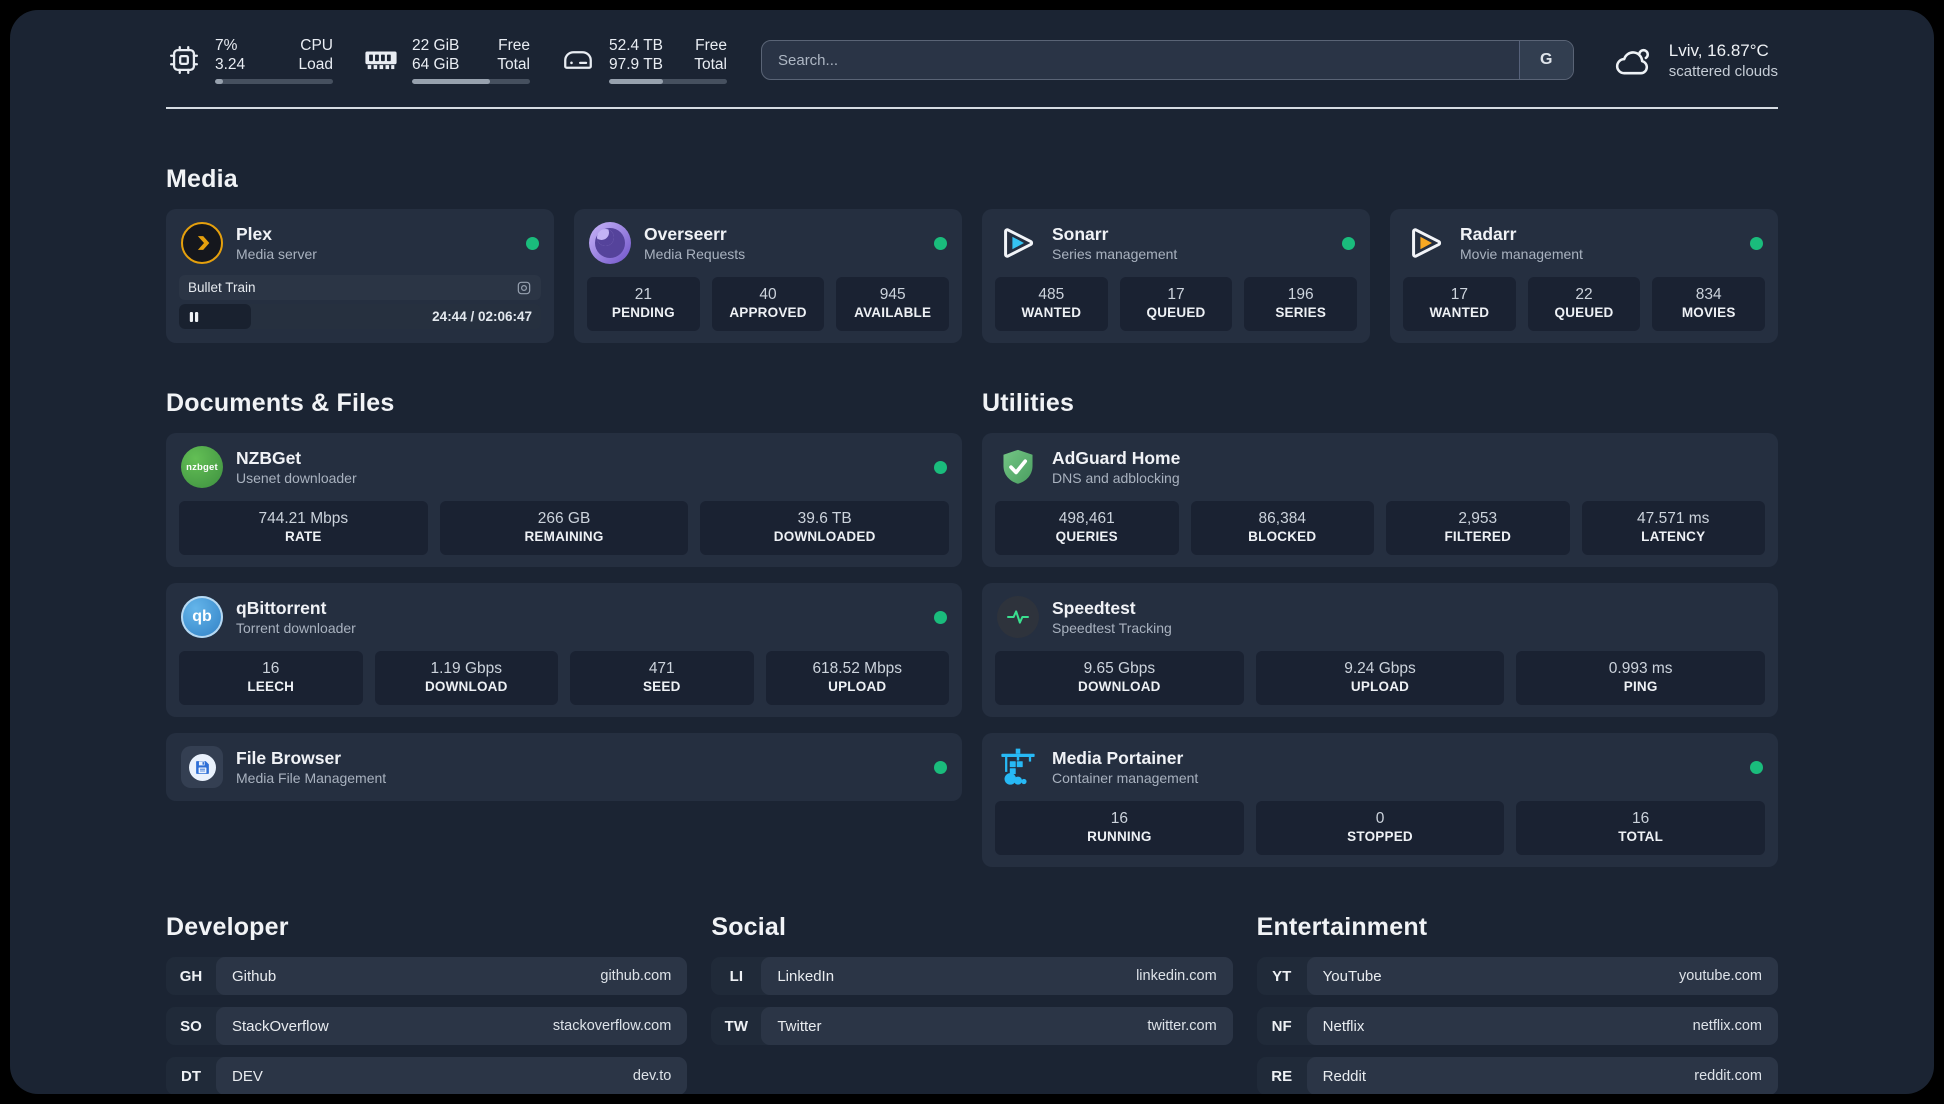  I want to click on bookmark-name: Twitter, so click(799, 1026).